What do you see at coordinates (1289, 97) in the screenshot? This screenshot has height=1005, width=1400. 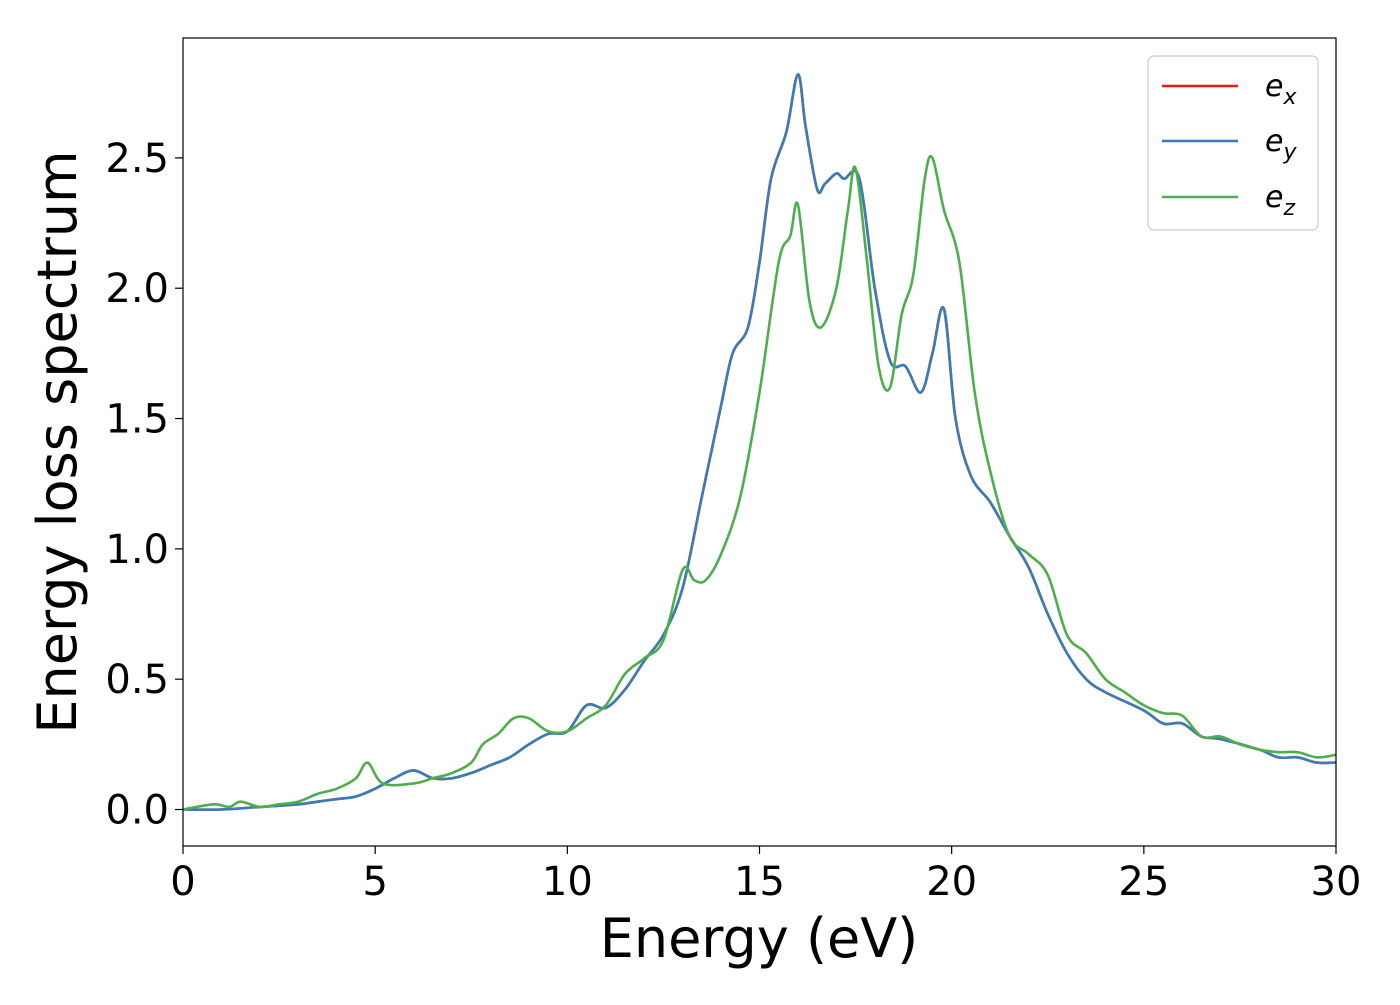 I see `legend-label-subscript: x` at bounding box center [1289, 97].